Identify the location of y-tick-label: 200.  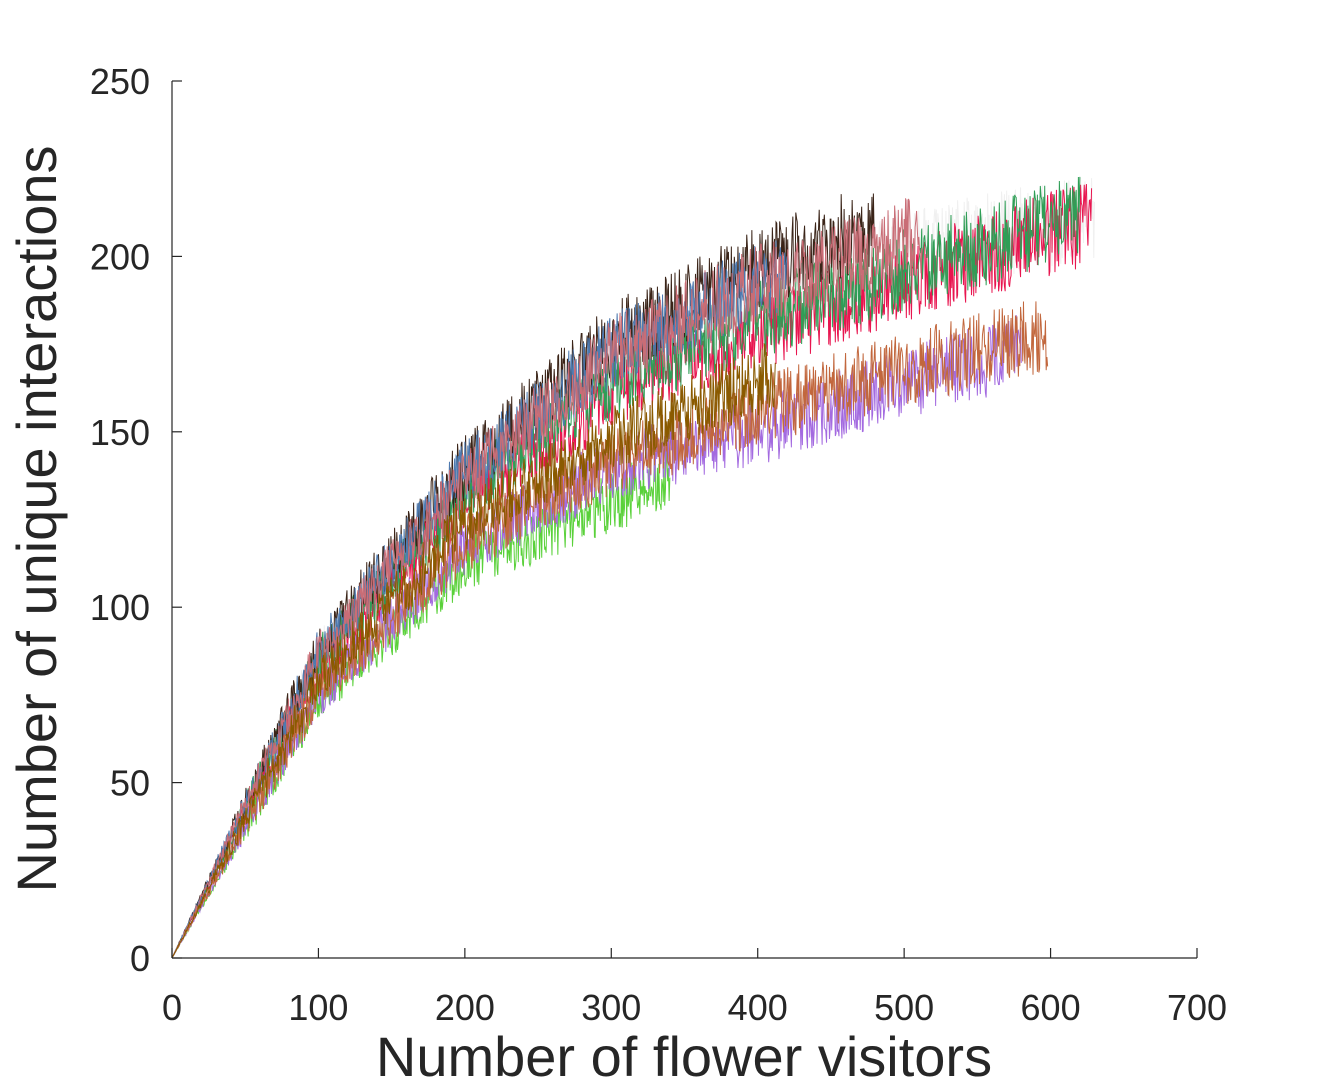
(120, 256).